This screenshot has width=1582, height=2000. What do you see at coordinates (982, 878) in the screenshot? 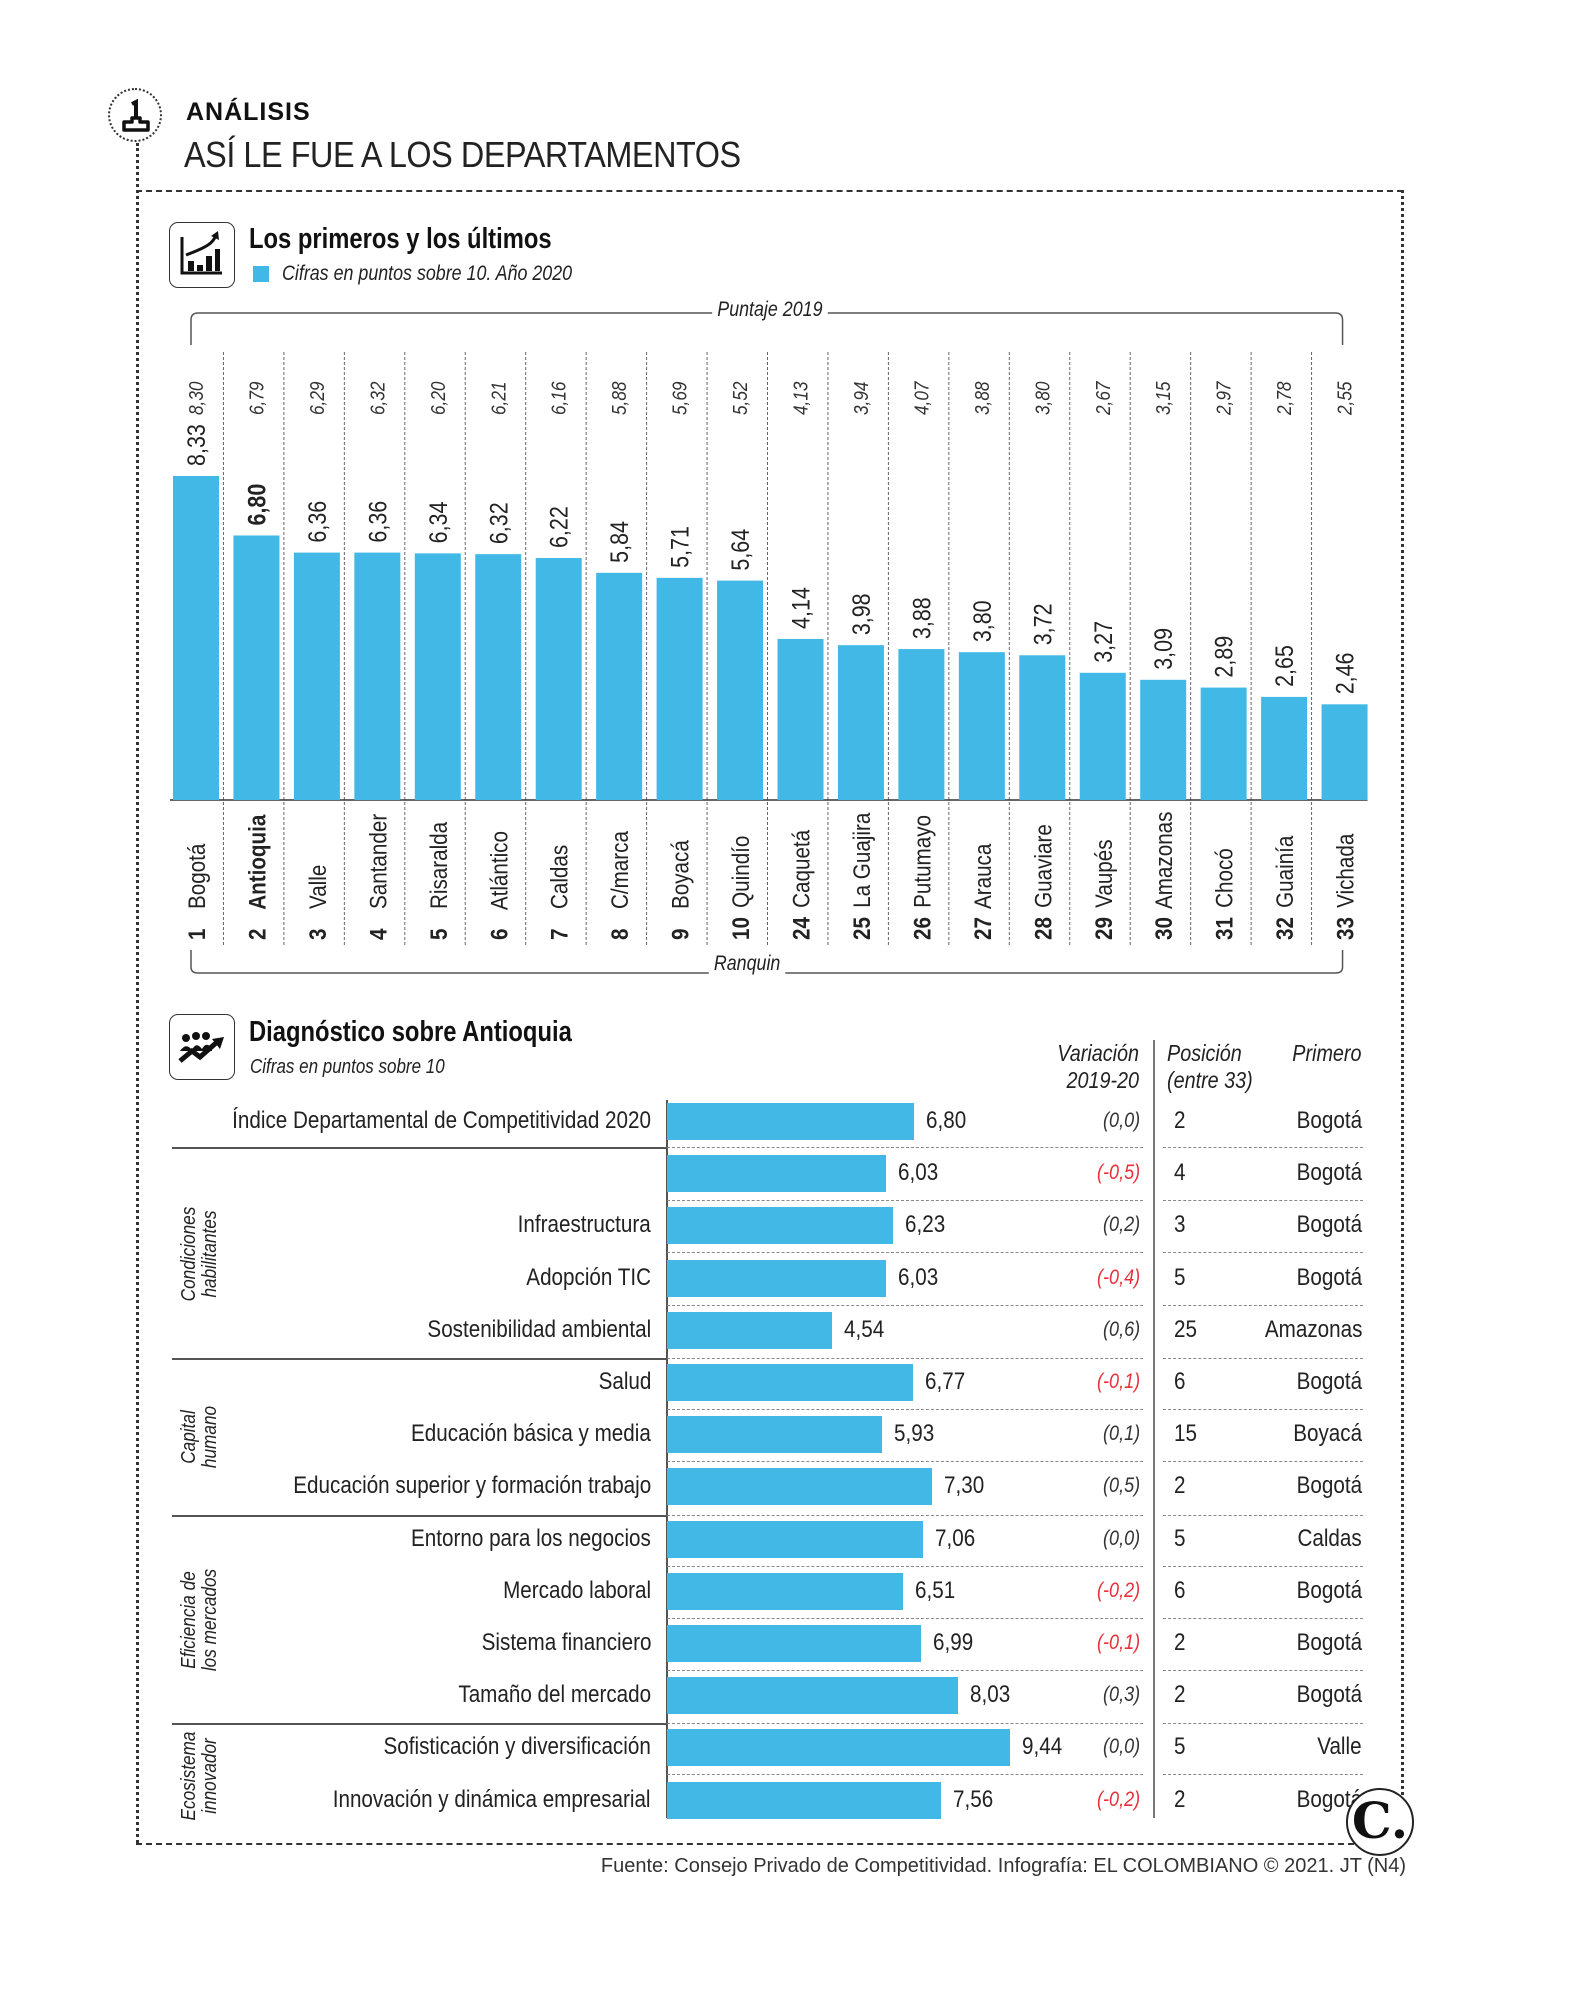
I see `department-name: Arauca` at bounding box center [982, 878].